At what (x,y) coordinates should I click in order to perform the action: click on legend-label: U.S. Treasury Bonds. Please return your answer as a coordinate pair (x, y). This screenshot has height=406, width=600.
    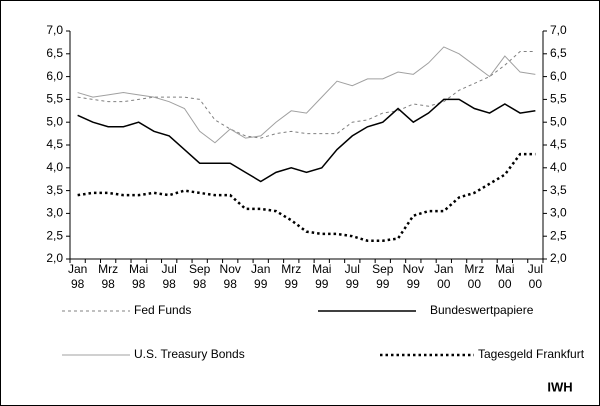
    Looking at the image, I should click on (189, 354).